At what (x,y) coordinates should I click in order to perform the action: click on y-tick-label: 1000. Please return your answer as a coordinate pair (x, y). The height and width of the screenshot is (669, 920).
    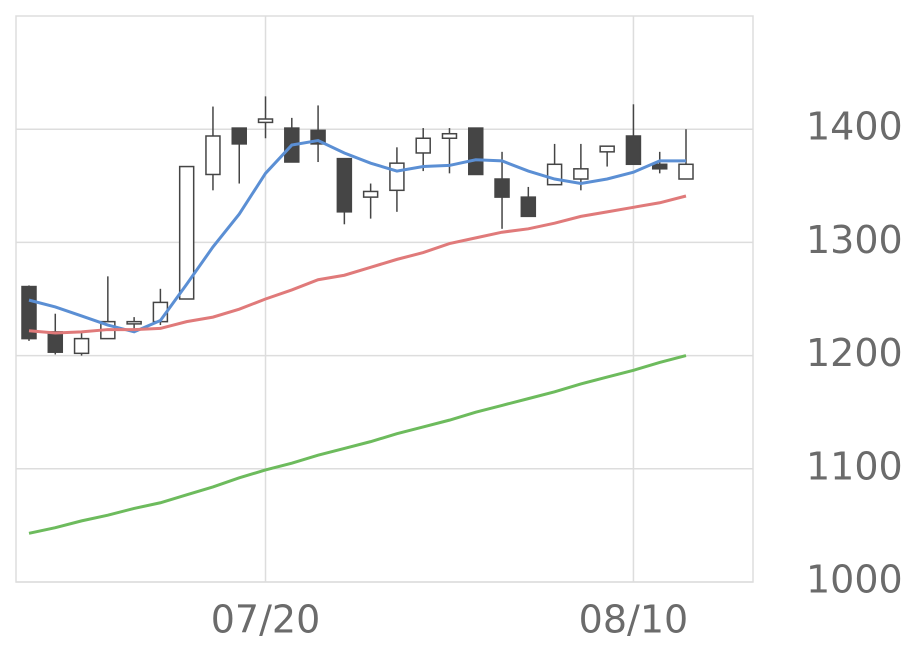
    Looking at the image, I should click on (854, 580).